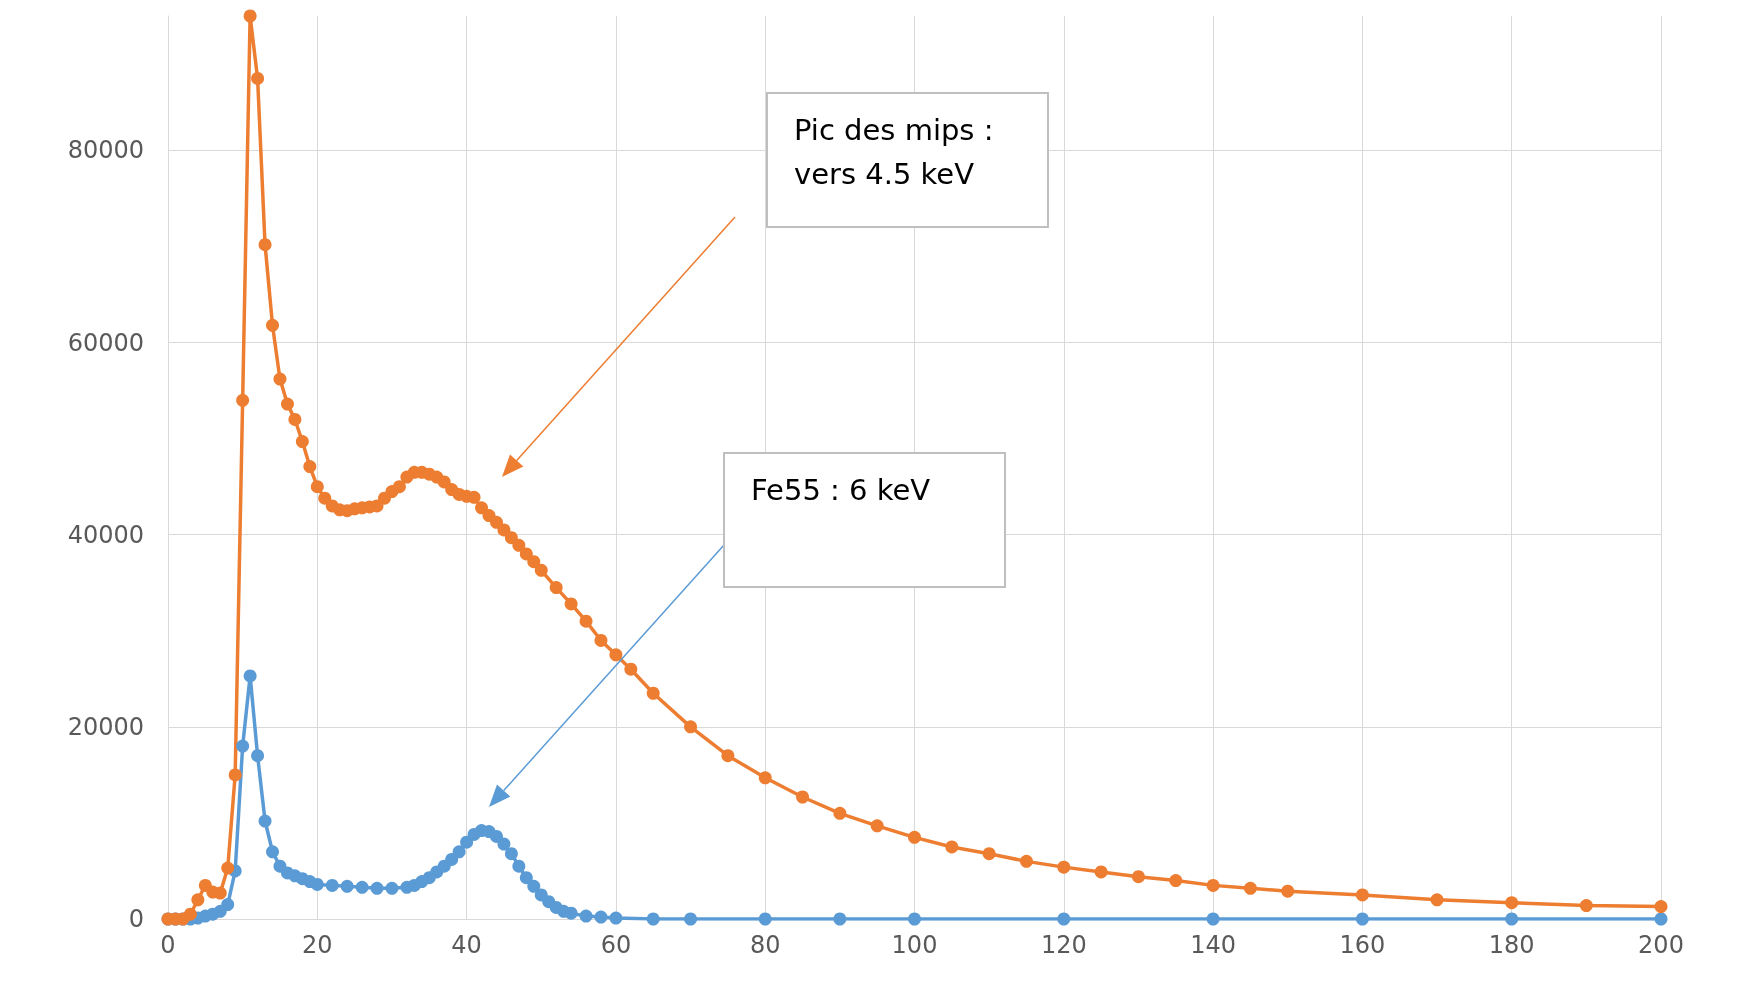 The width and height of the screenshot is (1741, 999). Describe the element at coordinates (105, 342) in the screenshot. I see `y-tick-label: 60000` at that location.